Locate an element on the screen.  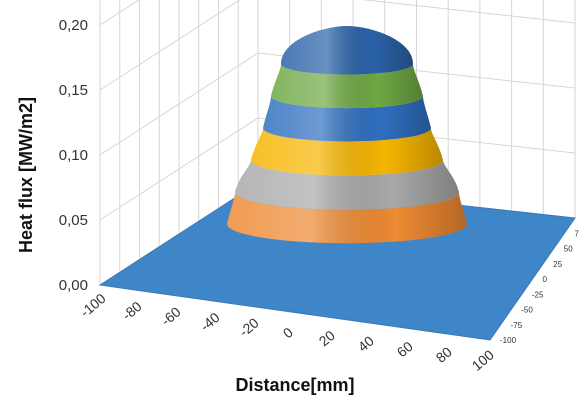
z-tick-label: 0,15 is located at coordinates (73, 90).